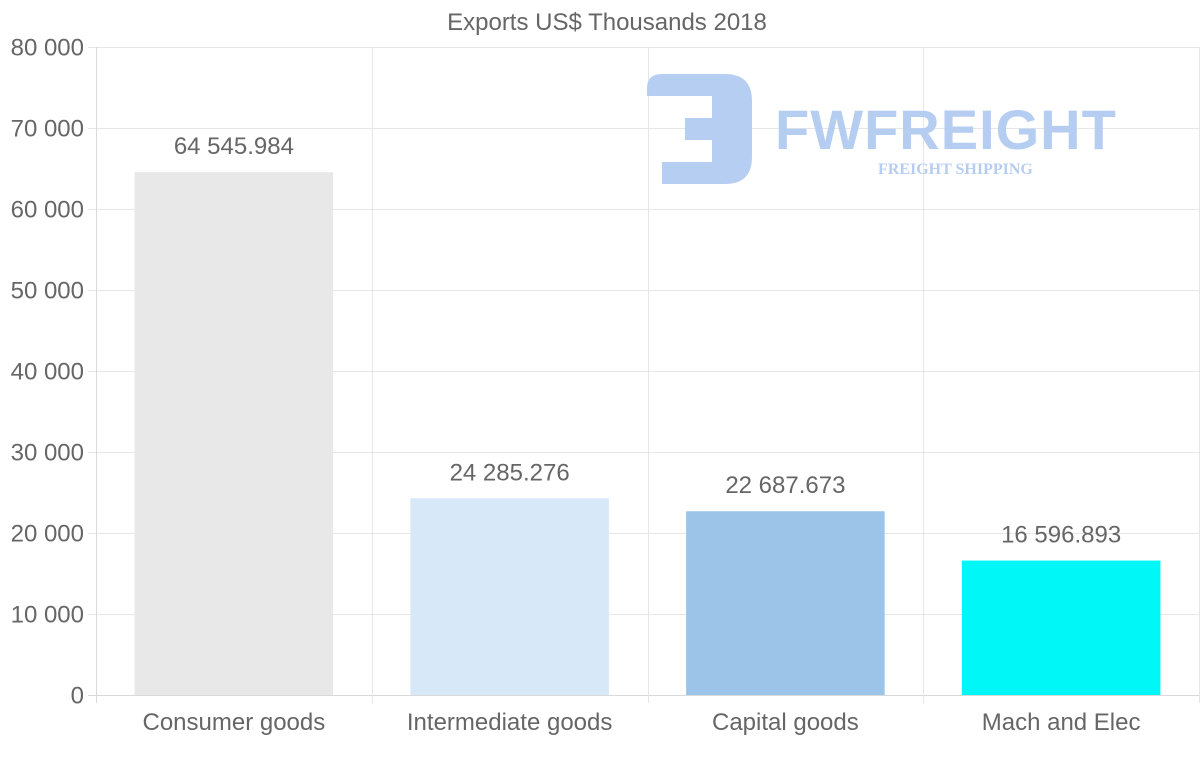 The height and width of the screenshot is (763, 1200). What do you see at coordinates (785, 722) in the screenshot?
I see `x-category-label: Capital goods` at bounding box center [785, 722].